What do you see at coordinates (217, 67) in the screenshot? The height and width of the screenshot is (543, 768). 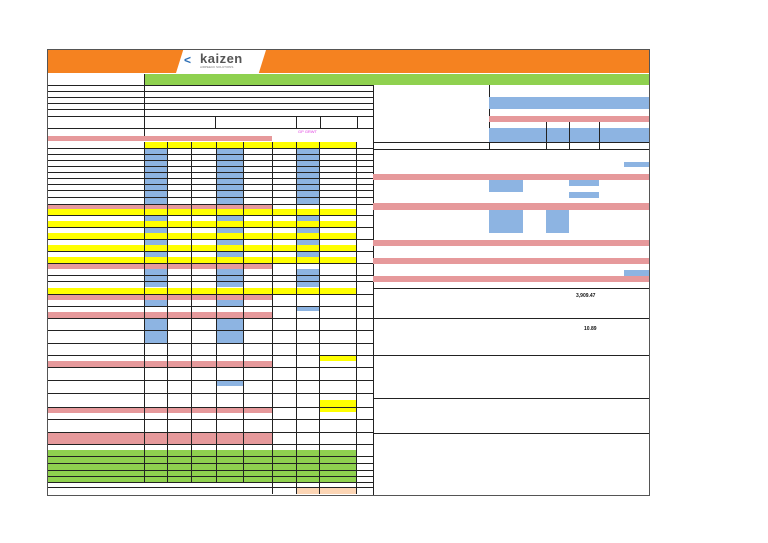 I see `logo-subtitle: AIRPEECK SOLUTIONS` at bounding box center [217, 67].